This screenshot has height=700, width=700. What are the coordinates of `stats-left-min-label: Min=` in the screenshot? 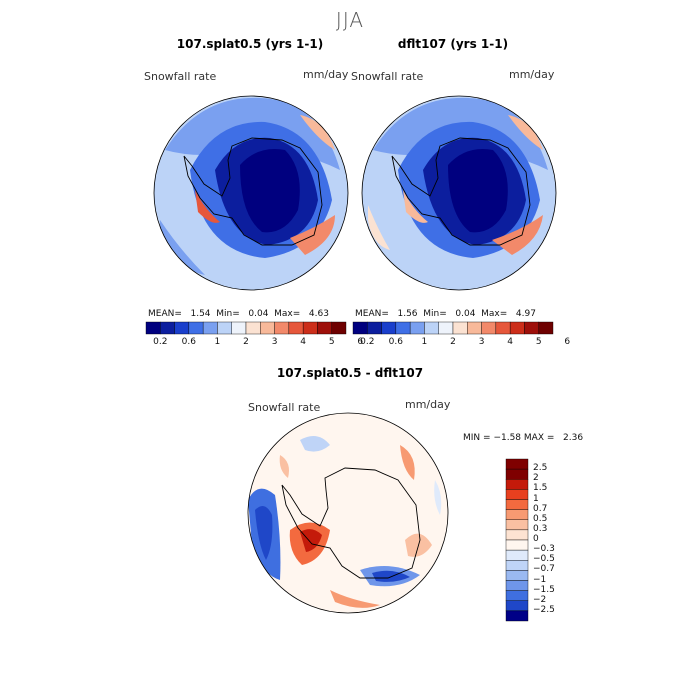 It's located at (228, 314).